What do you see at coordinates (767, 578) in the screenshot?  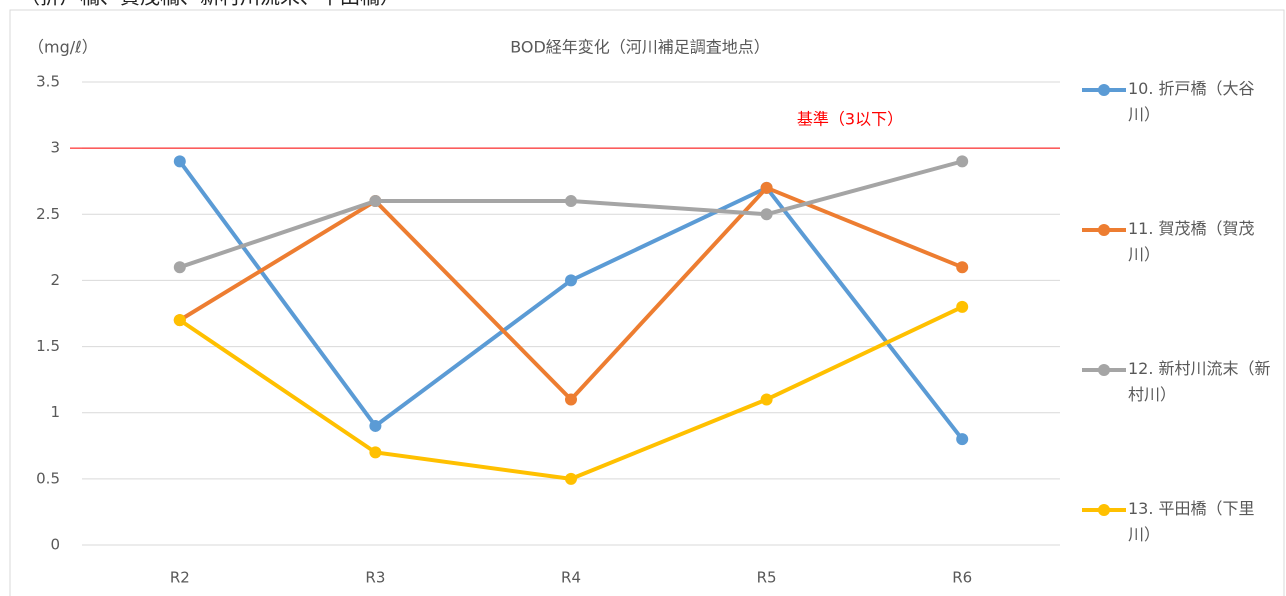 I see `x-tick-label: R5` at bounding box center [767, 578].